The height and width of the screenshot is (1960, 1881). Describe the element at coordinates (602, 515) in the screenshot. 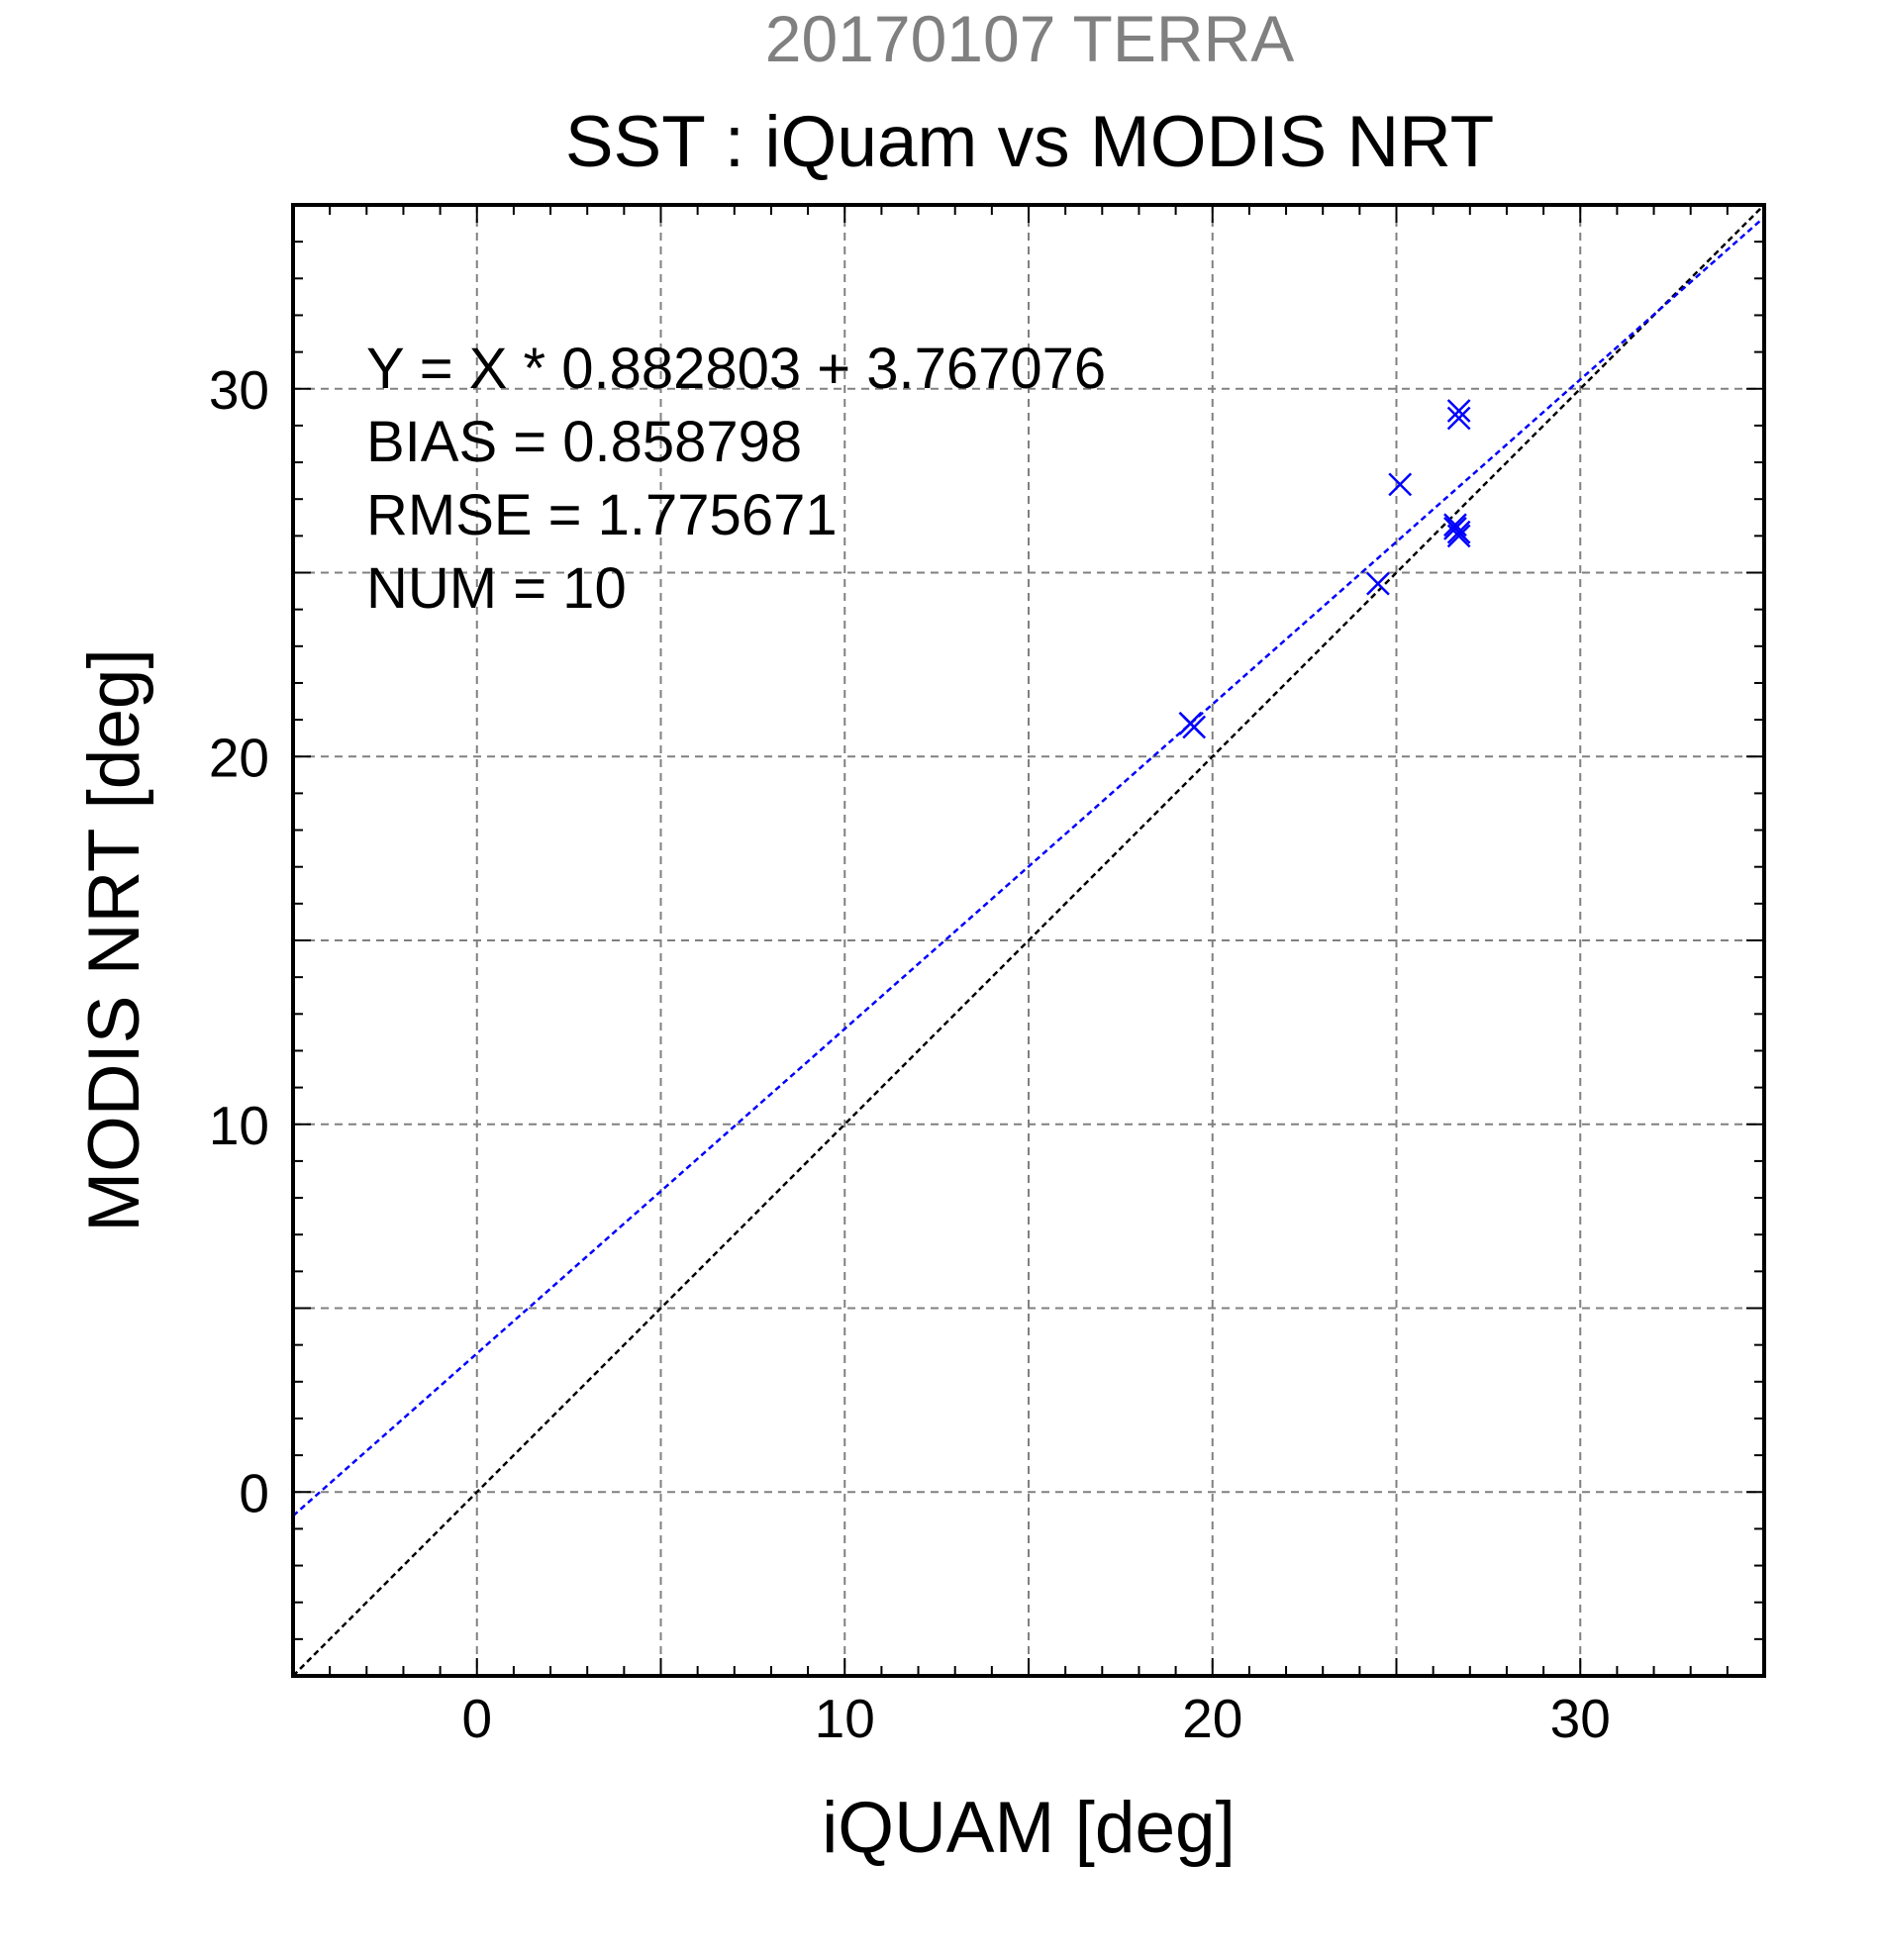

I see `rmse-stat: RMSE = 1.775671` at that location.